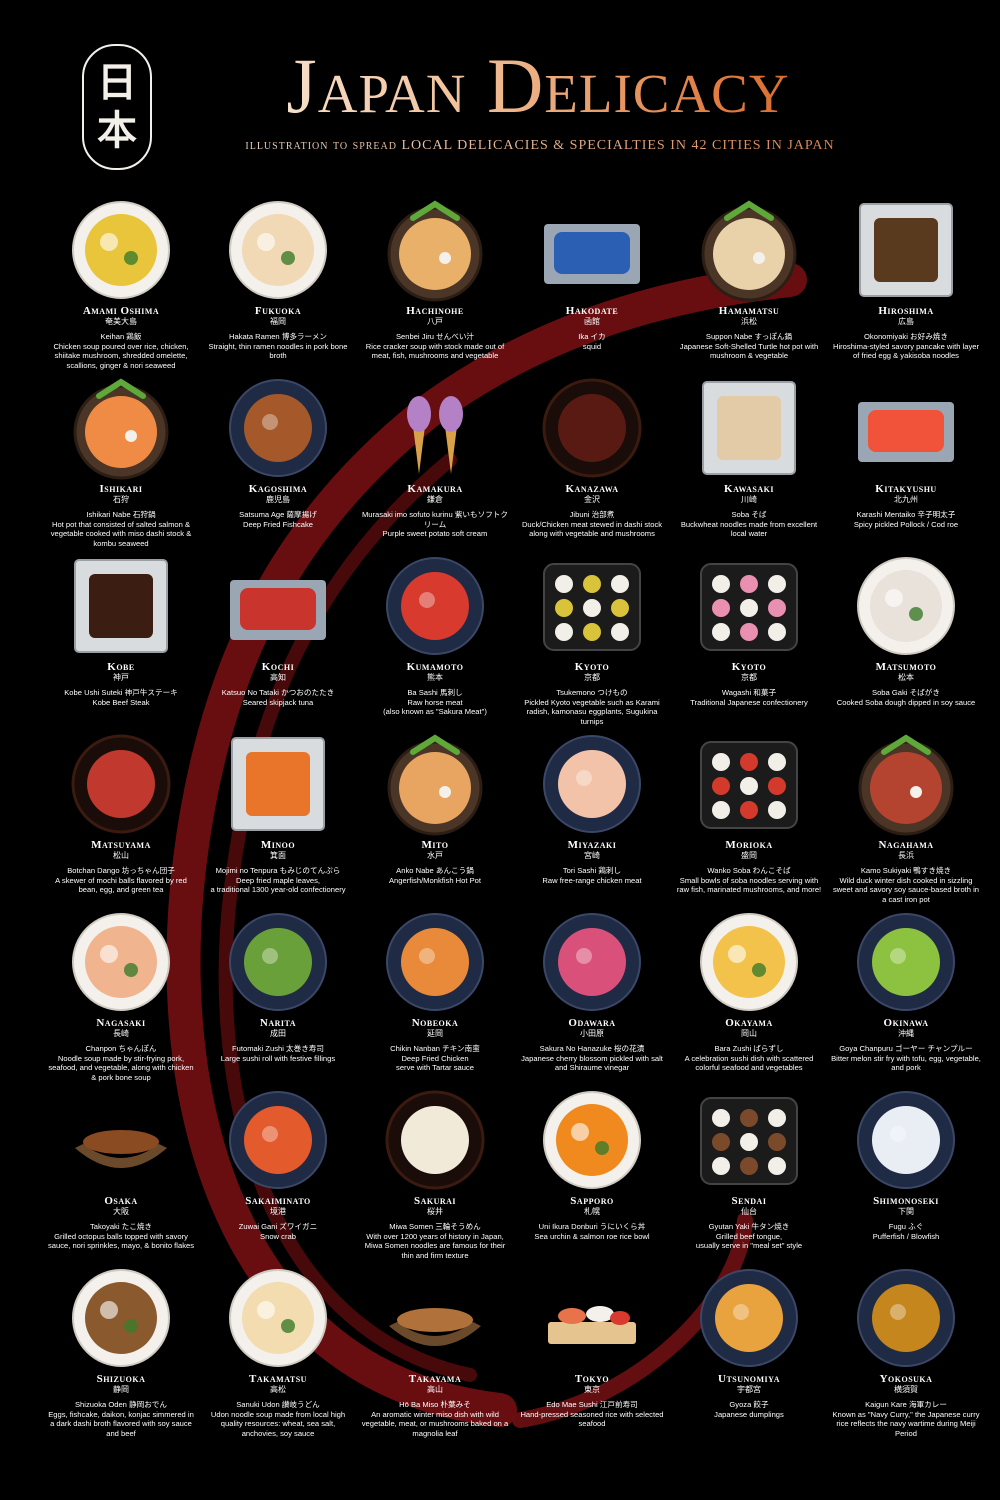 The width and height of the screenshot is (1000, 1500). I want to click on dish-city-kanji: 水戸, so click(435, 855).